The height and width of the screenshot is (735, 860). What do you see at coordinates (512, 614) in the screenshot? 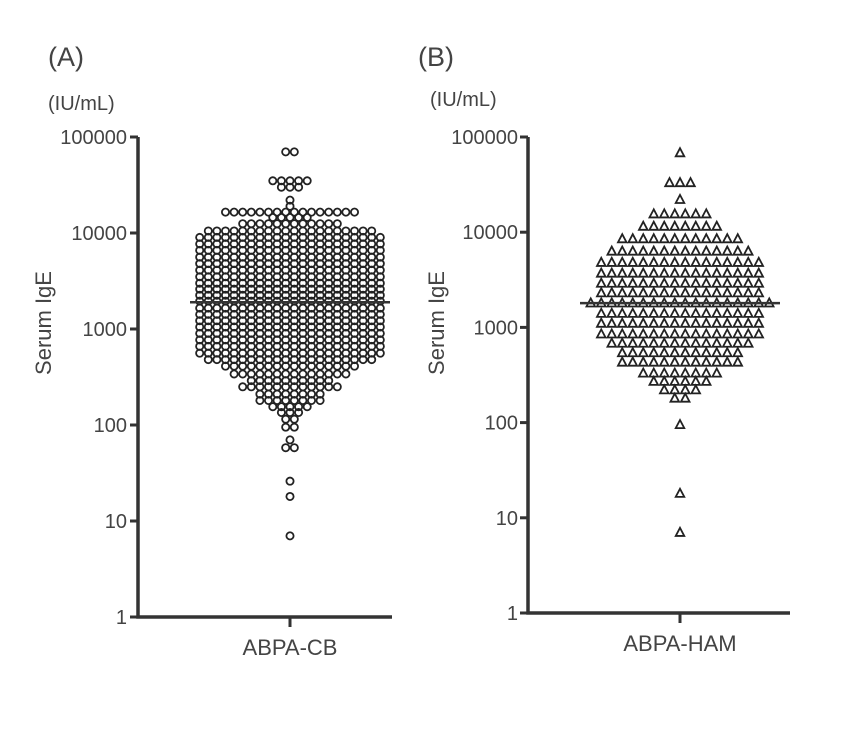
I see `y-tick-label: 1` at bounding box center [512, 614].